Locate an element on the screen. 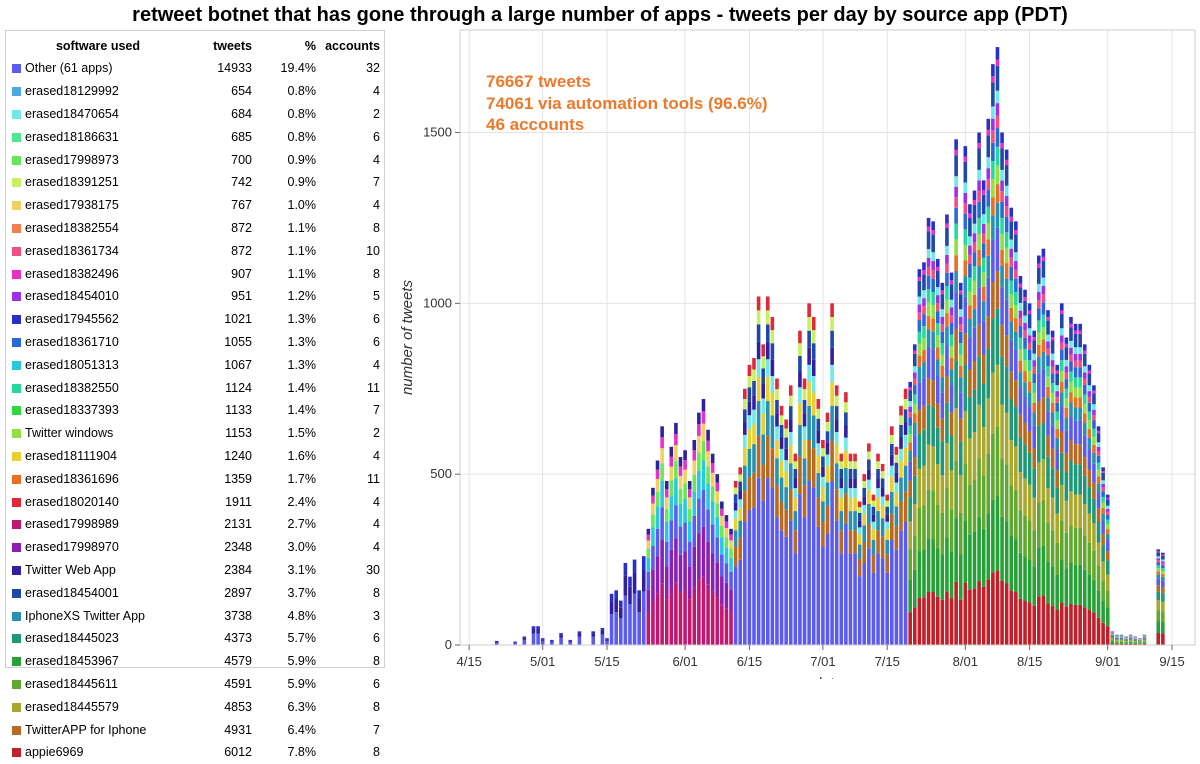 This screenshot has width=1200, height=764. x-tick-label: 6/15 is located at coordinates (749, 661).